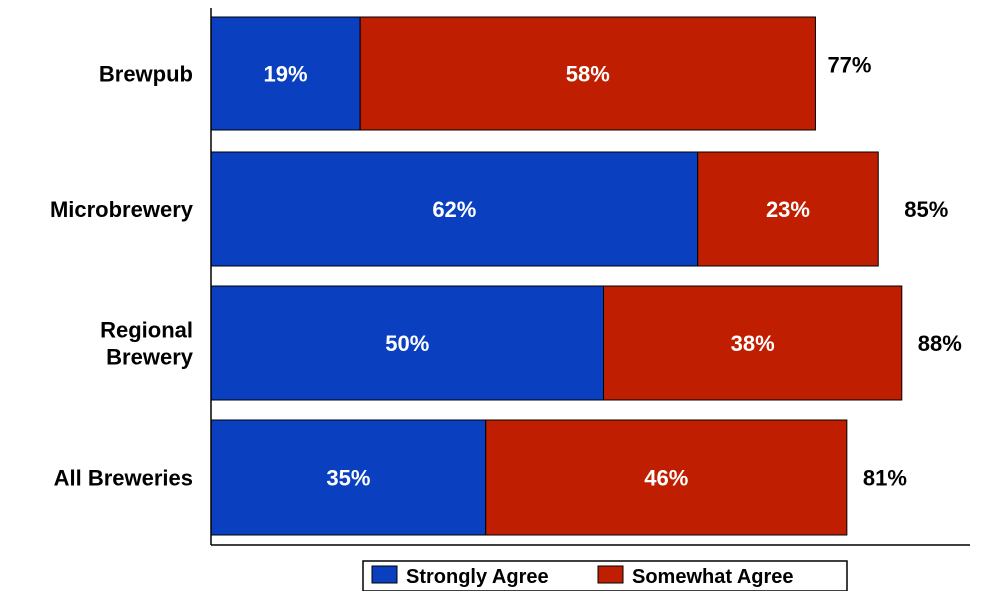 The image size is (983, 591). Describe the element at coordinates (849, 65) in the screenshot. I see `total-label-brewpub: 77%` at that location.